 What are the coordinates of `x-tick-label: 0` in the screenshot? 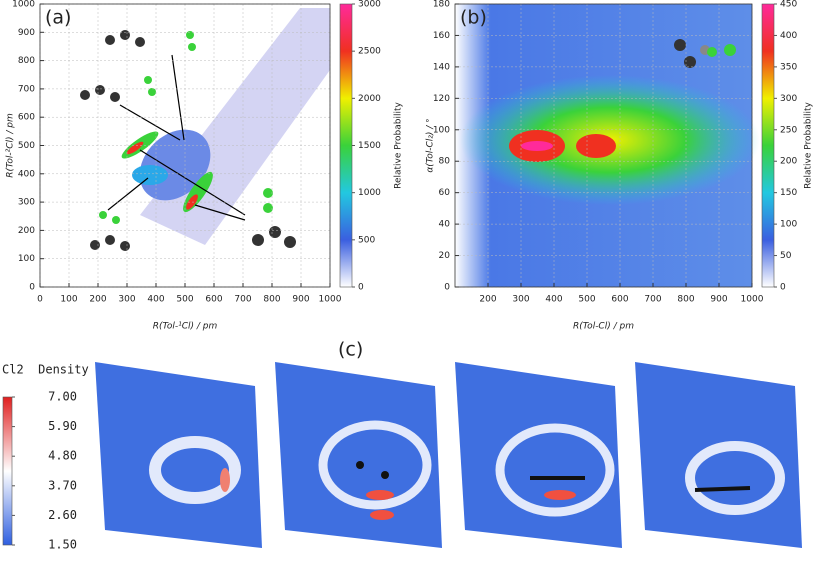 It's located at (40, 300).